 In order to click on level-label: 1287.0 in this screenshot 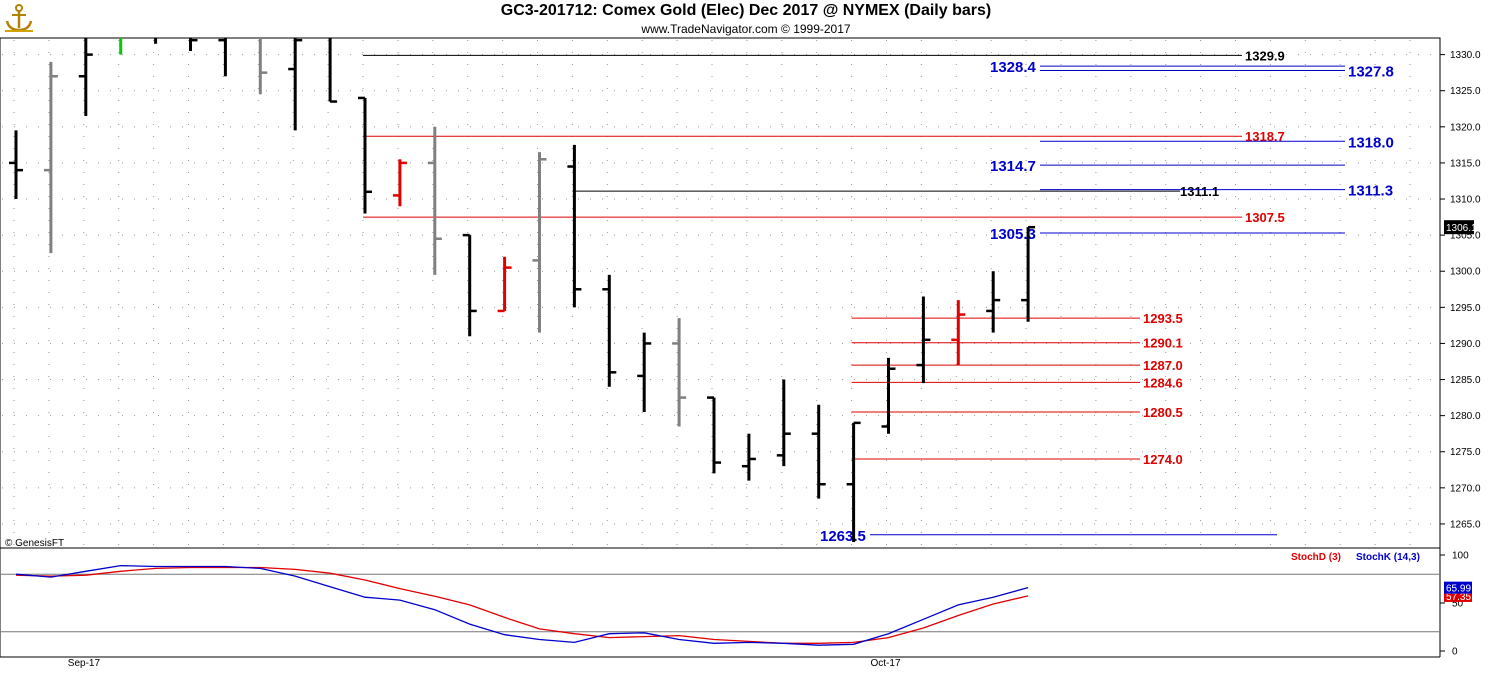, I will do `click(1163, 365)`.